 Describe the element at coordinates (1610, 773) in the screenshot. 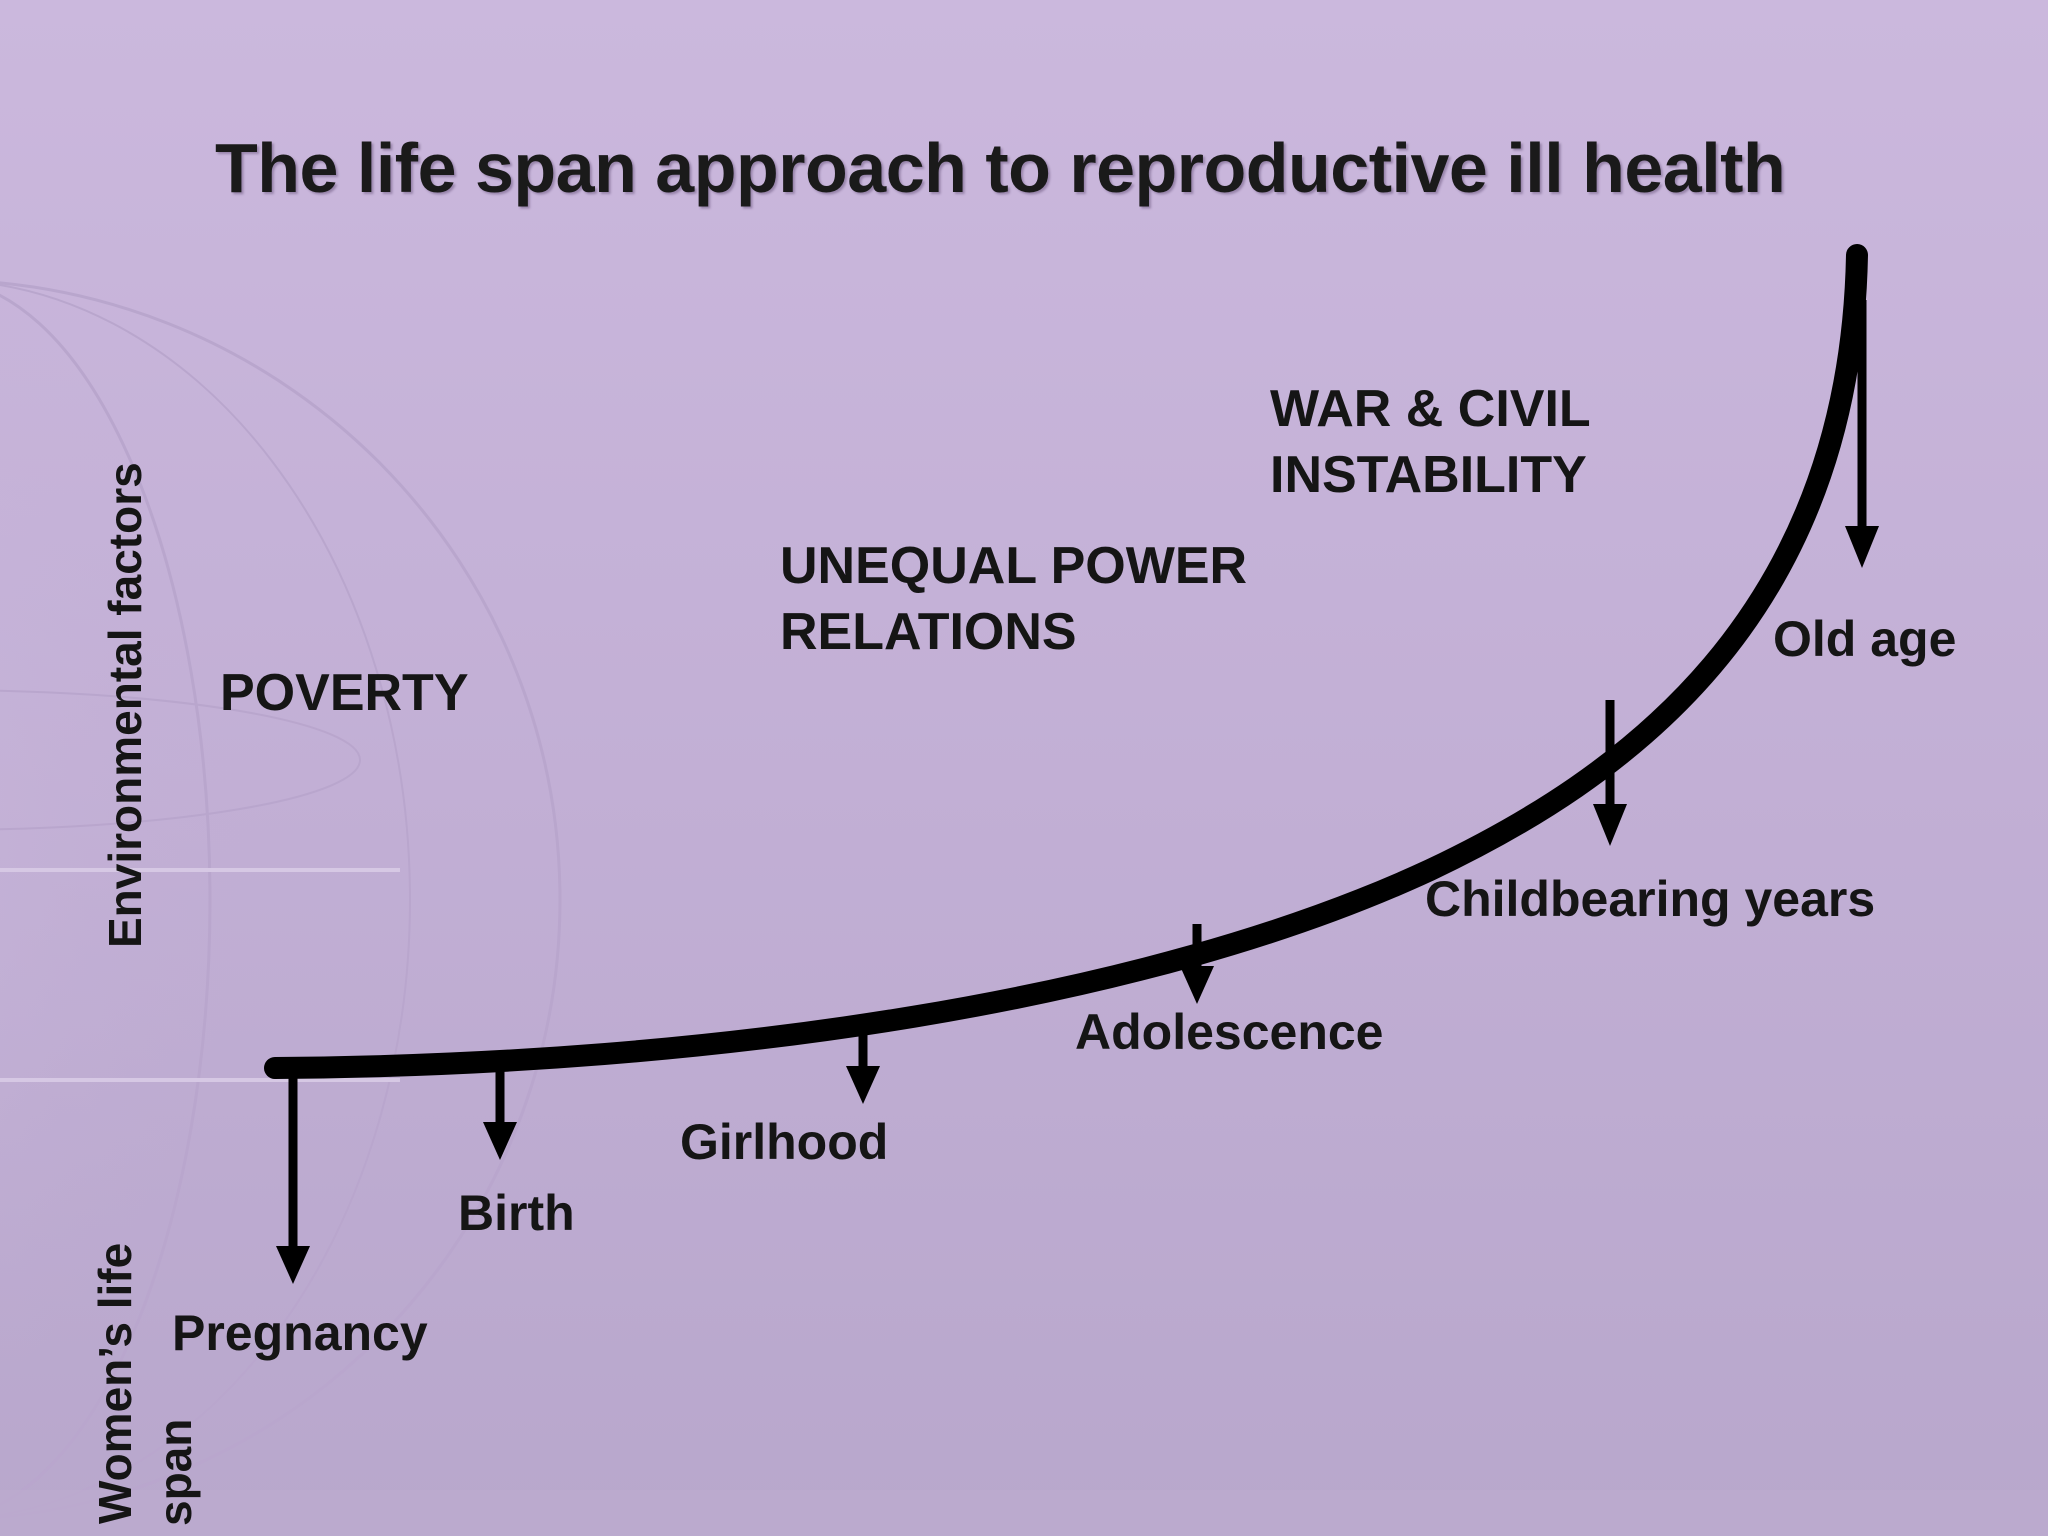

I see `arrow-childbearing` at that location.